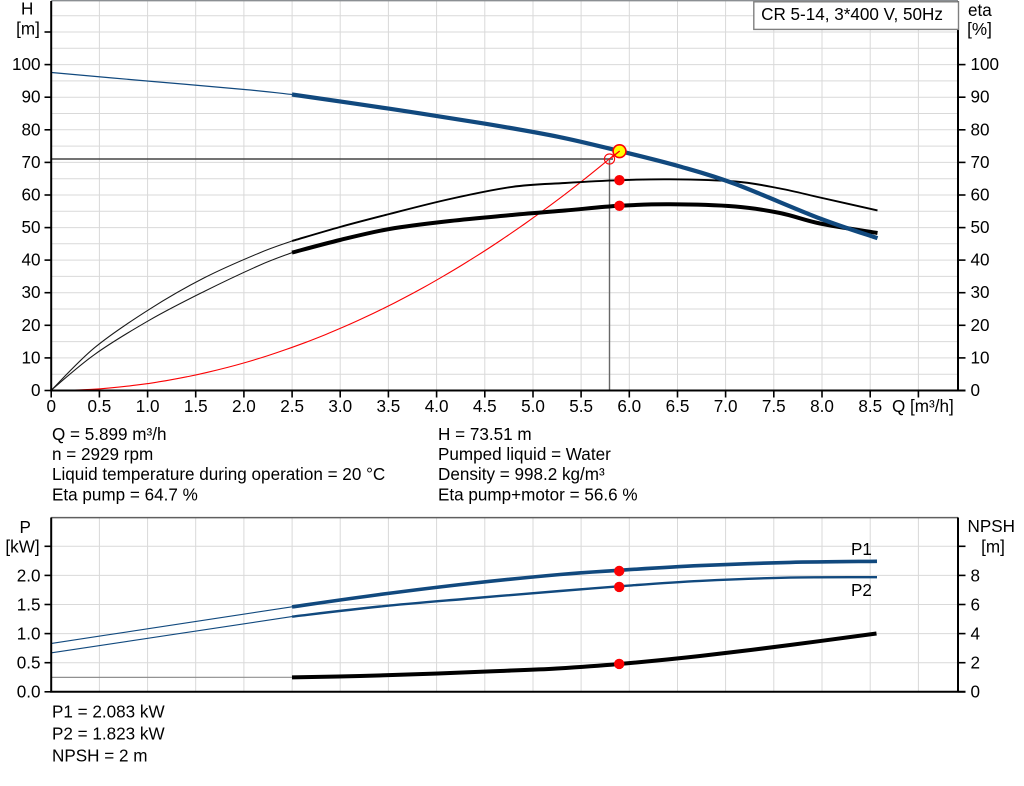  What do you see at coordinates (521, 474) in the screenshot?
I see `svg-text: Density = 998.2 kg/m³` at bounding box center [521, 474].